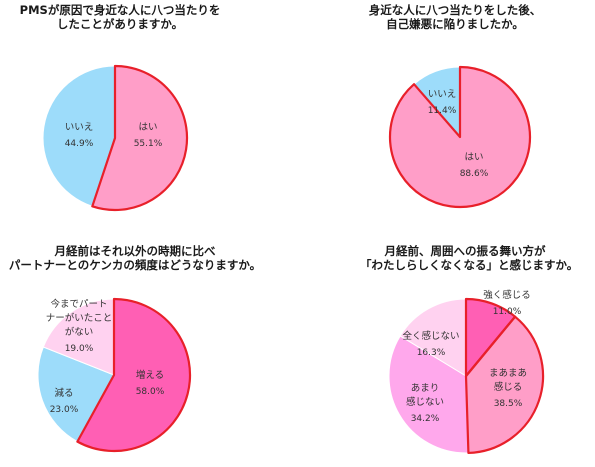  I want to click on pie-chart-1: はい 55.1% いいえ 44.9%, so click(115, 138).